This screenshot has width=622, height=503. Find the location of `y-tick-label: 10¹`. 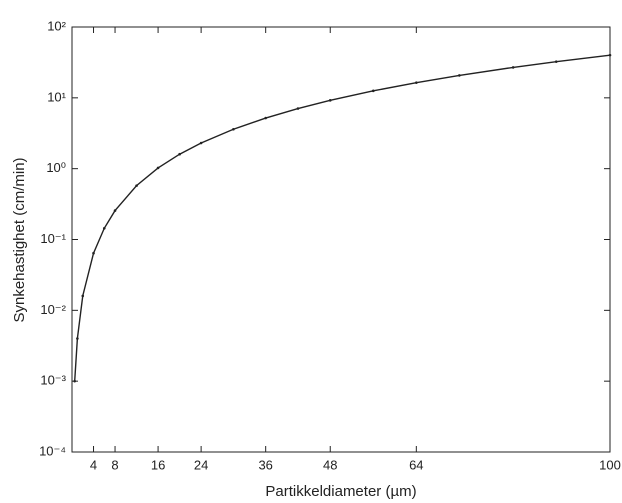

y-tick-label: 10¹ is located at coordinates (56, 96).